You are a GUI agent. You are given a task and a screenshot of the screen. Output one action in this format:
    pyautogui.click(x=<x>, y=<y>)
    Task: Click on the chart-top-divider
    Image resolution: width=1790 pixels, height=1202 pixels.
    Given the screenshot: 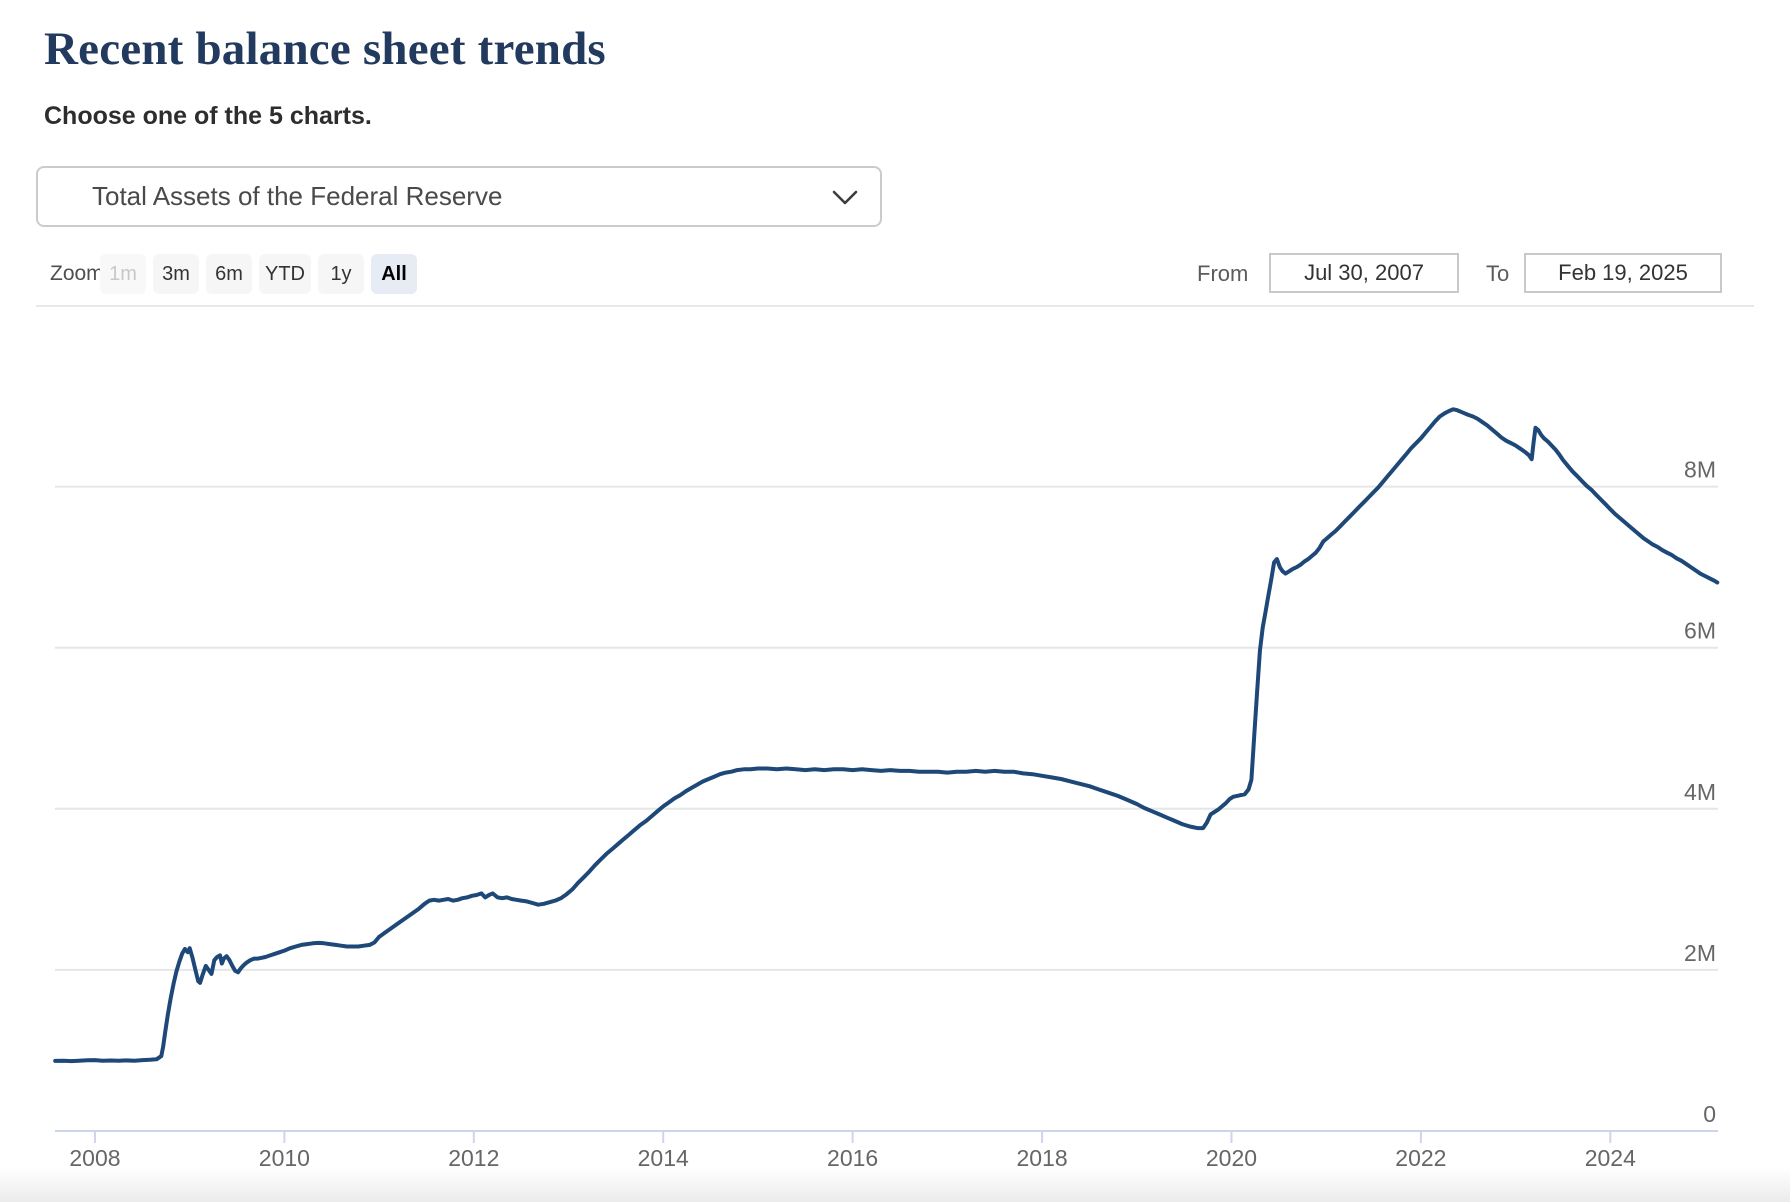 What is the action you would take?
    pyautogui.click(x=895, y=306)
    